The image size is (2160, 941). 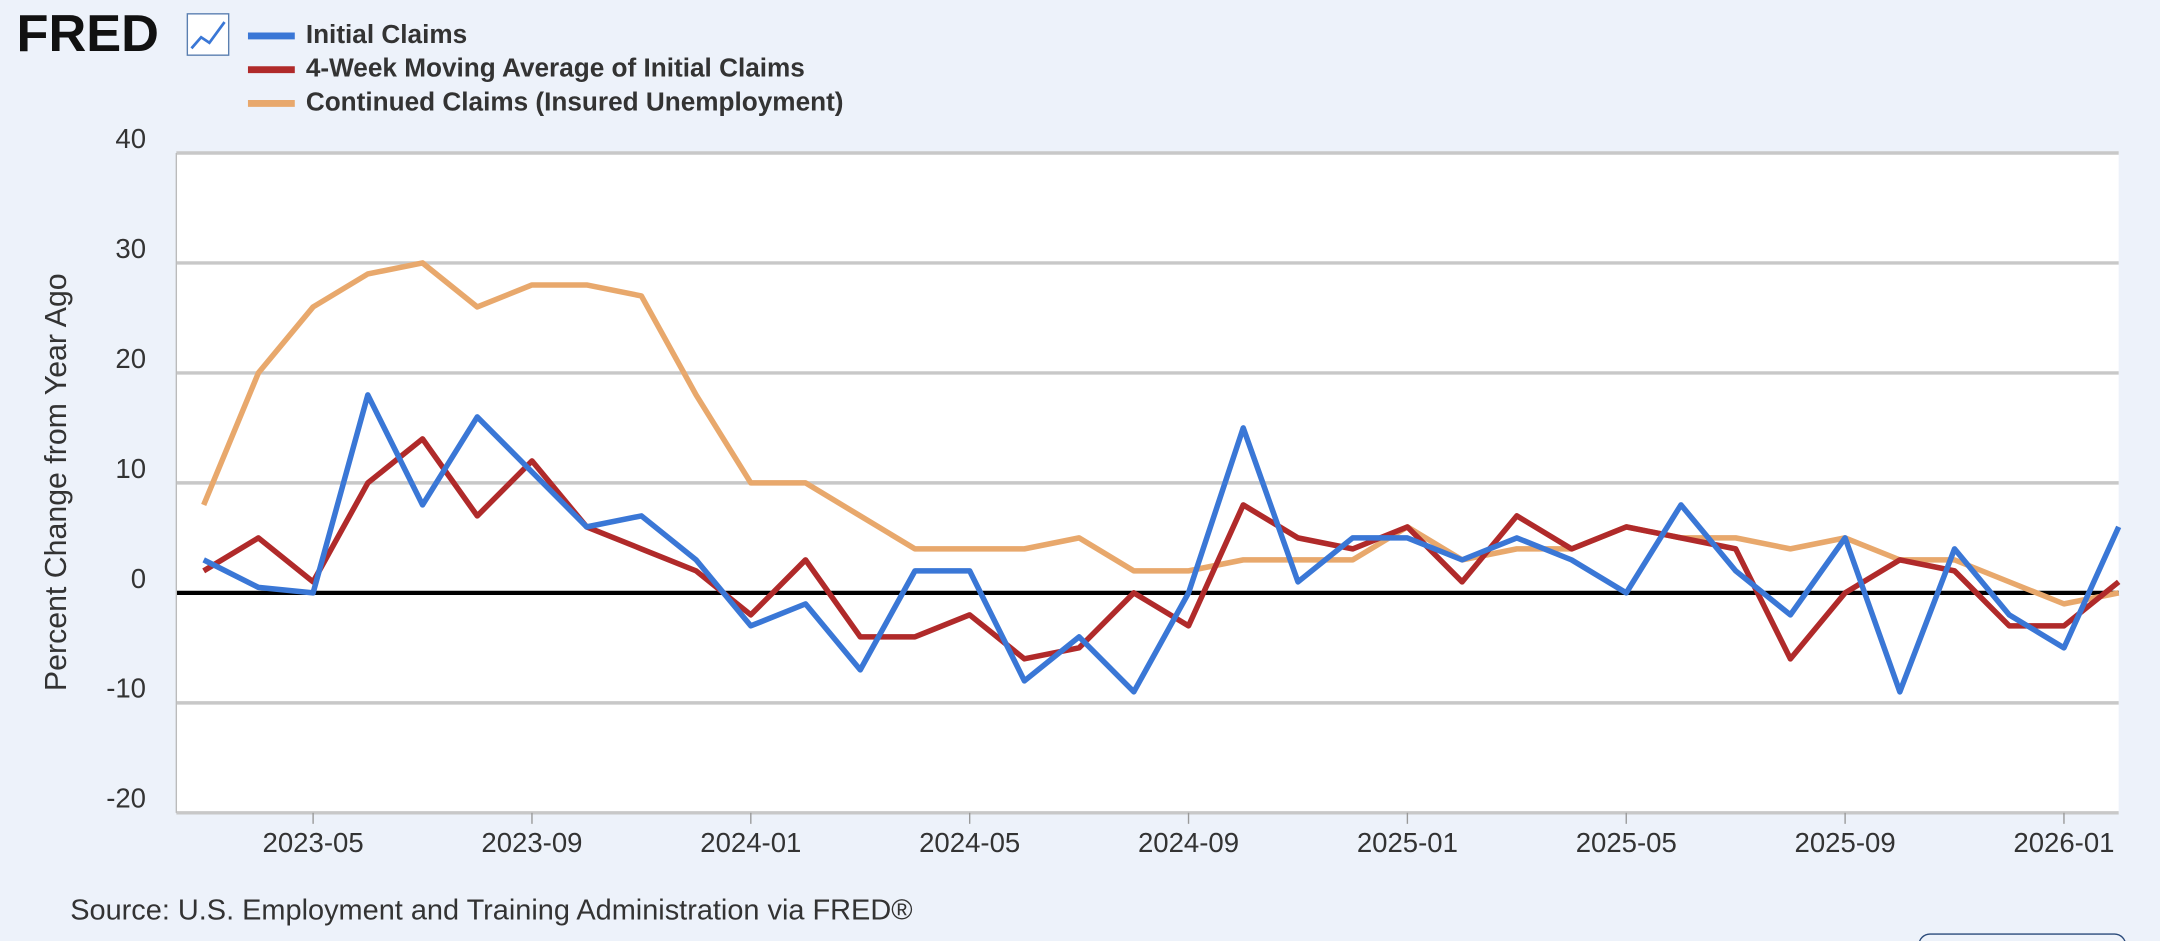 What do you see at coordinates (56, 482) in the screenshot?
I see `y-axis-label: Percent Change from Year Ago` at bounding box center [56, 482].